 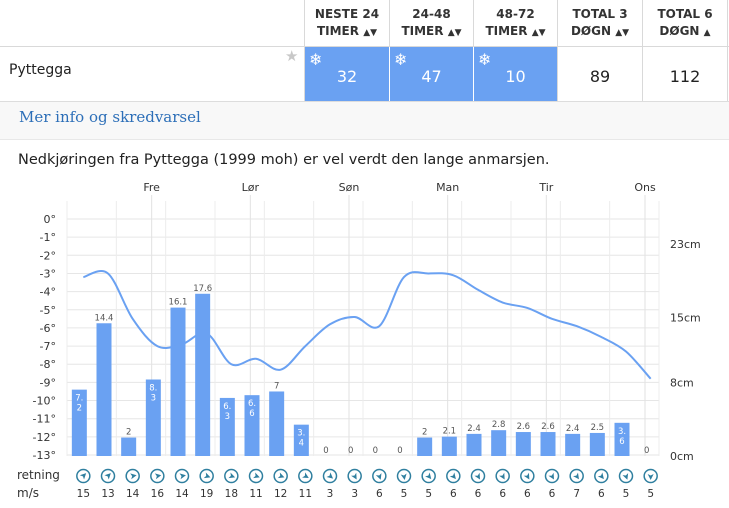 I want to click on temp-tick-label: -12°, so click(x=44, y=437).